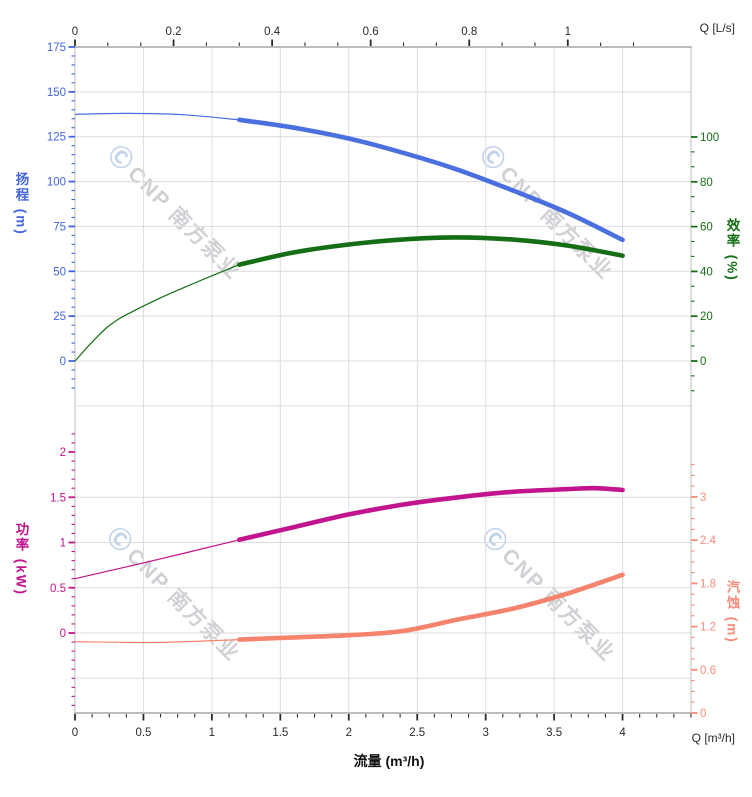 The width and height of the screenshot is (752, 797). I want to click on 效率-curve, so click(431, 251).